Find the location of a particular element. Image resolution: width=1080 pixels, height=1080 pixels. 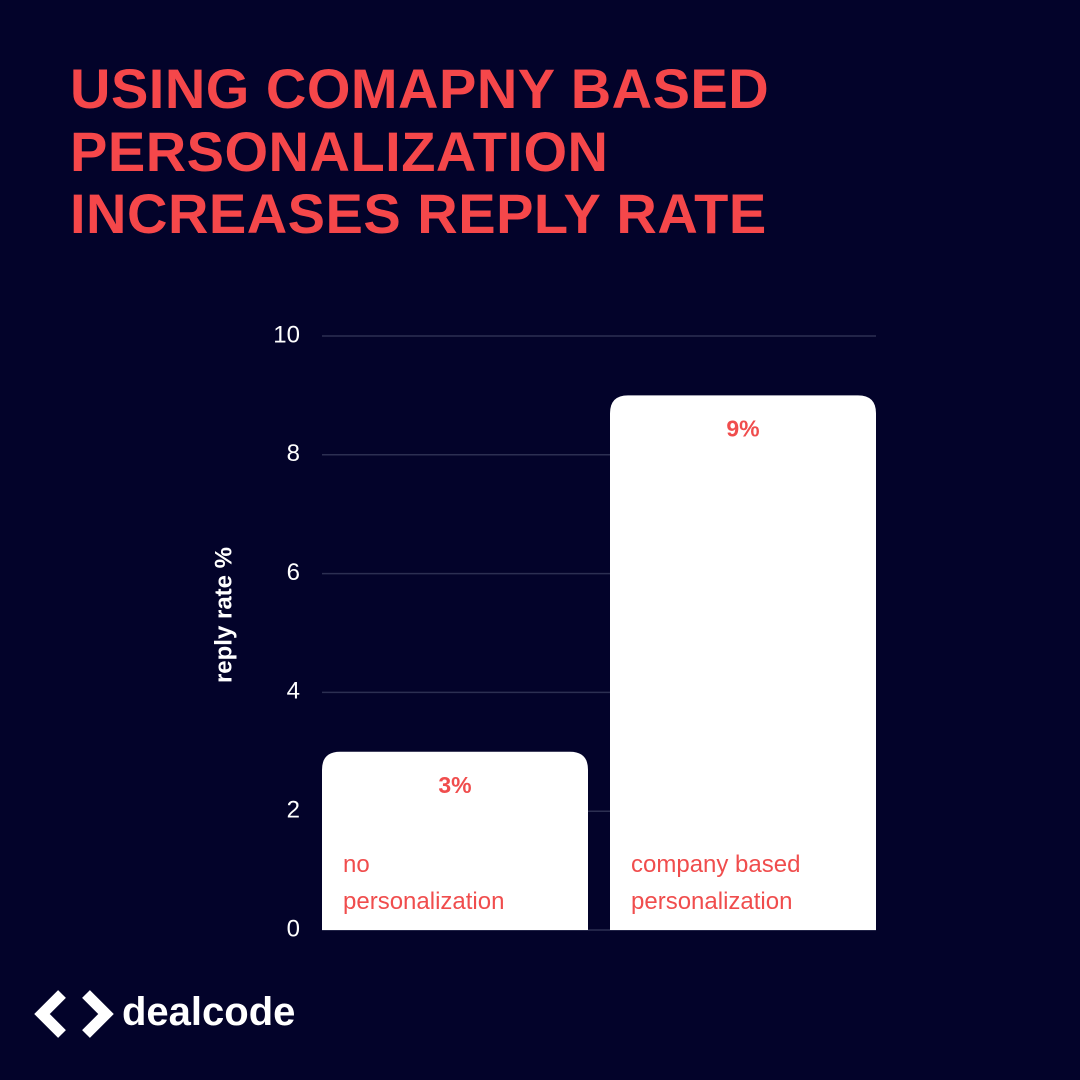

y-tick-label: 0 is located at coordinates (293, 928).